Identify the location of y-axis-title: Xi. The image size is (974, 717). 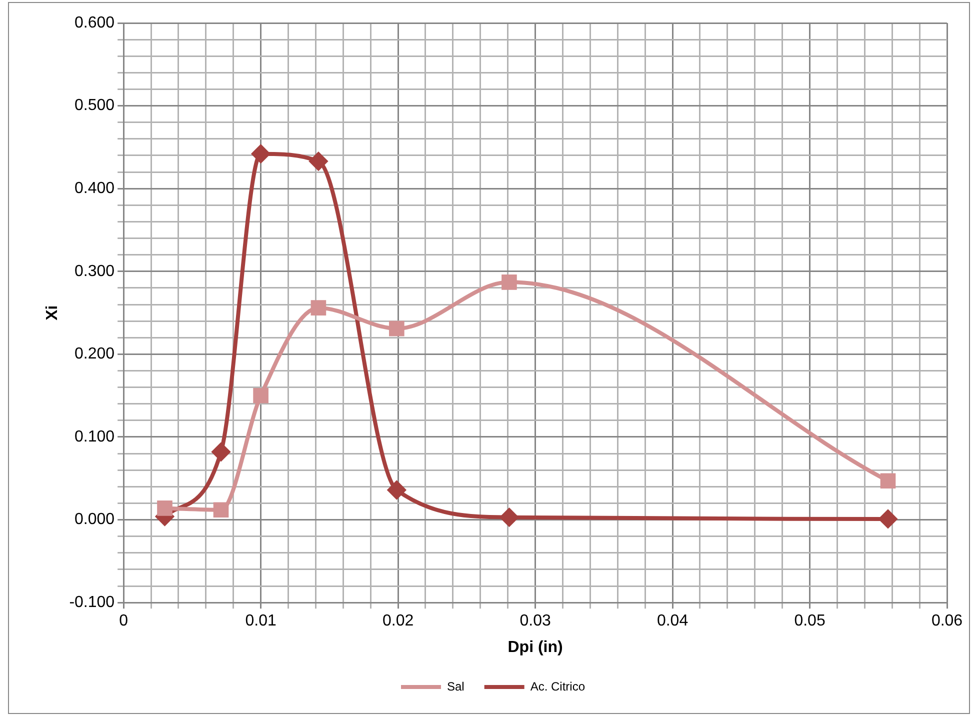
(53, 312).